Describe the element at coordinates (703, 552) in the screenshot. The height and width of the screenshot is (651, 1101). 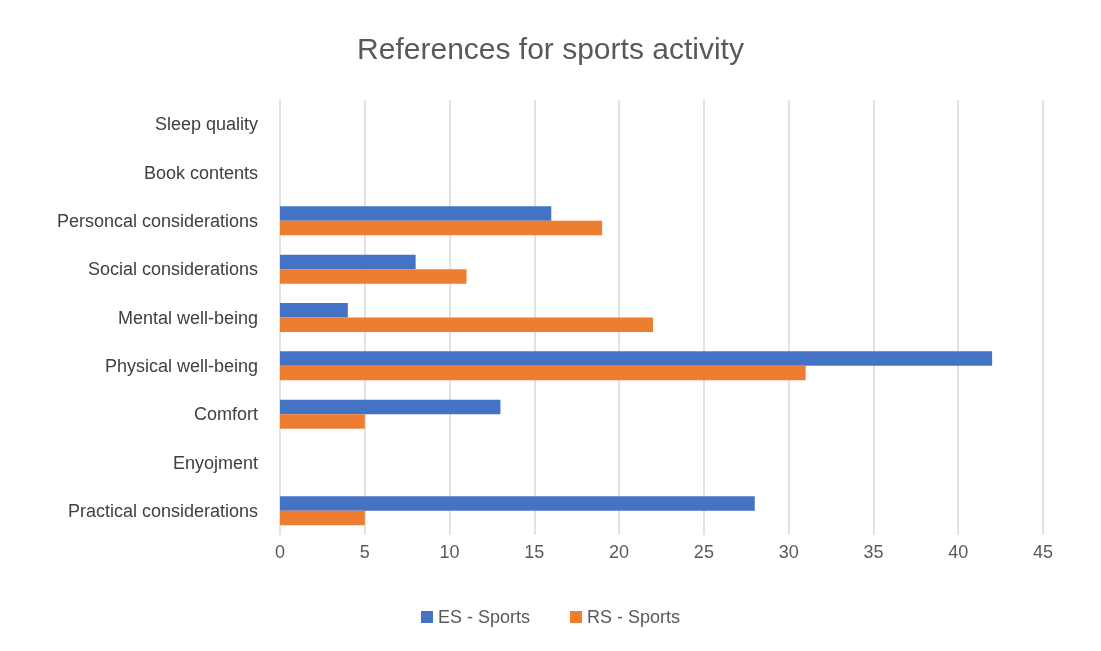
I see `x-tick-label: 25` at that location.